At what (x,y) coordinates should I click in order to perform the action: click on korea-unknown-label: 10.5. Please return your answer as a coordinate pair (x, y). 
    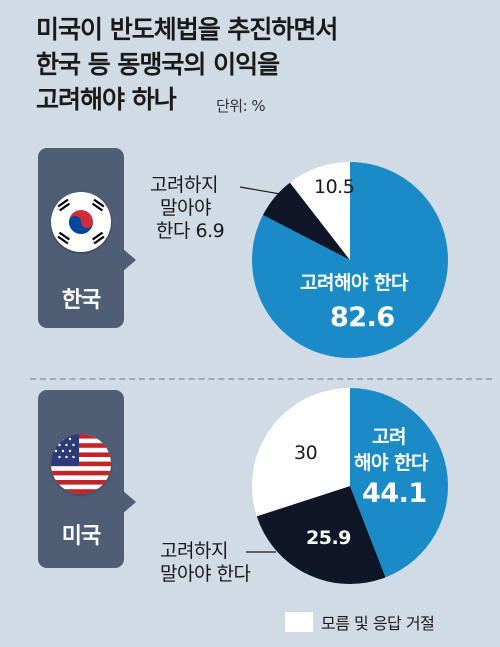
    Looking at the image, I should click on (334, 187).